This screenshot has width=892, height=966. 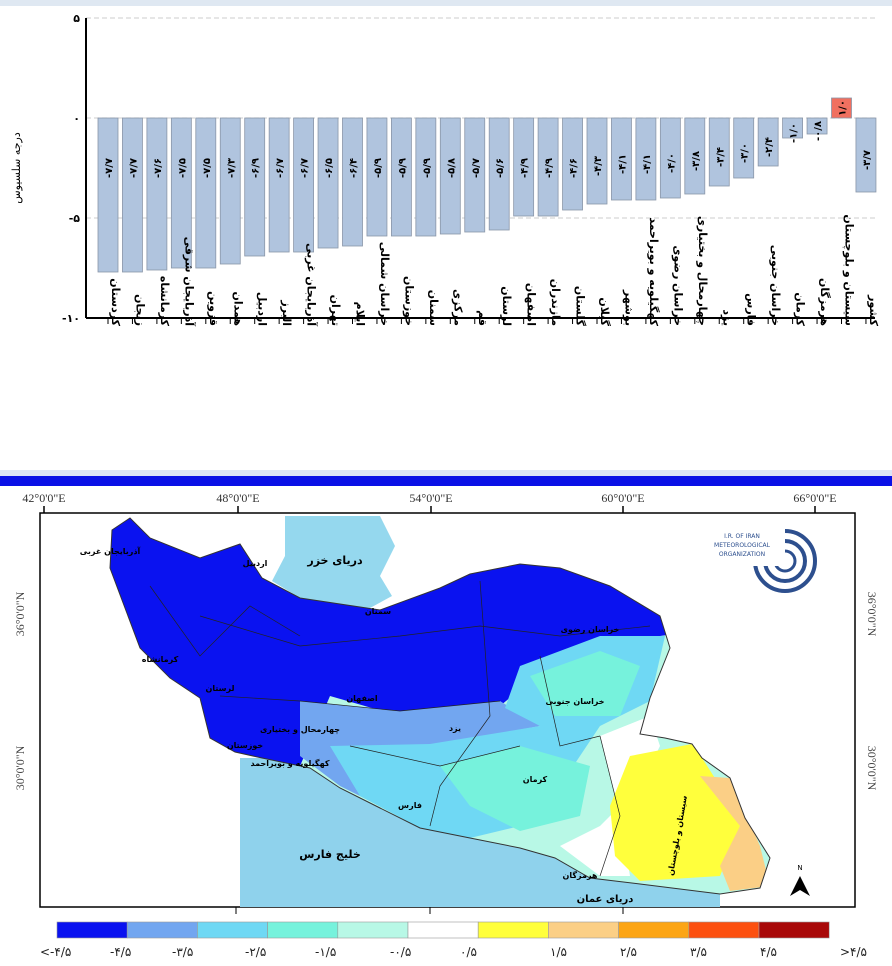 What do you see at coordinates (207, 168) in the screenshot?
I see `bar-value-label: -۷/۵` at bounding box center [207, 168].